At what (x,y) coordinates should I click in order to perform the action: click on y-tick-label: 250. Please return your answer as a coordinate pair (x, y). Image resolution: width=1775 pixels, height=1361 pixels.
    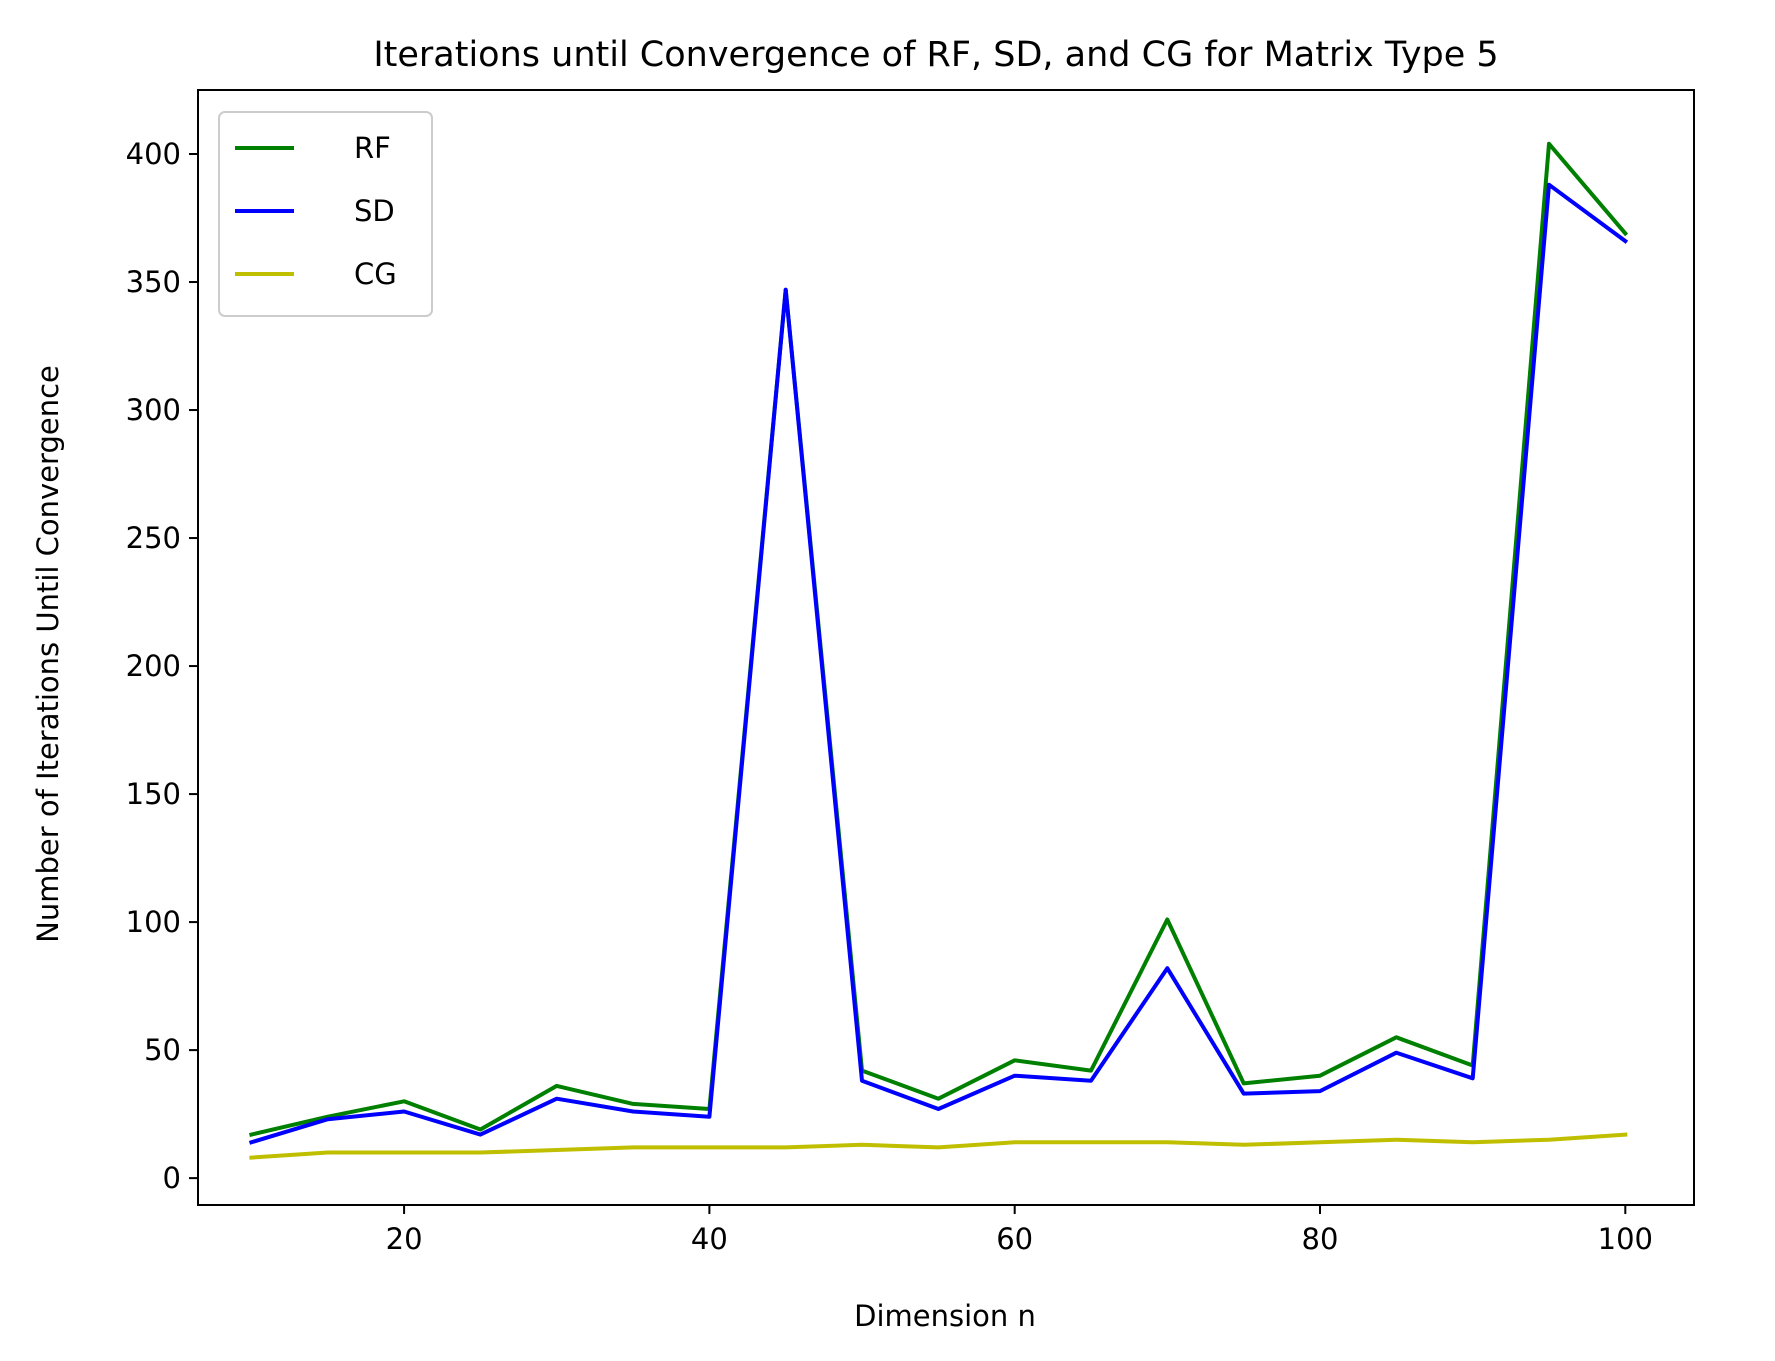
    Looking at the image, I should click on (153, 538).